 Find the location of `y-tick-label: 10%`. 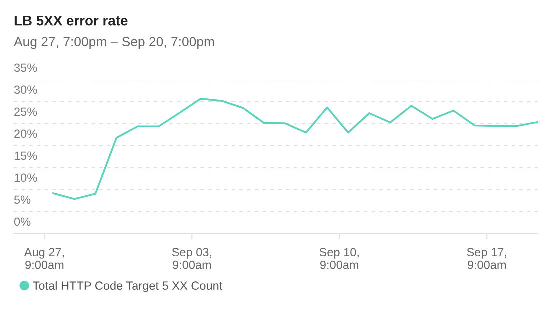

y-tick-label: 10% is located at coordinates (26, 178).